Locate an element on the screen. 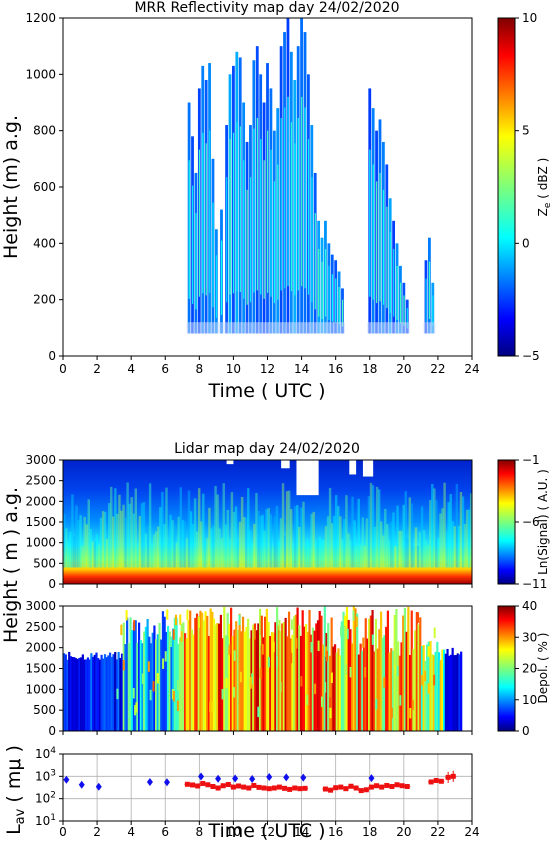 The image size is (560, 841). depol-colorbar is located at coordinates (506, 668).